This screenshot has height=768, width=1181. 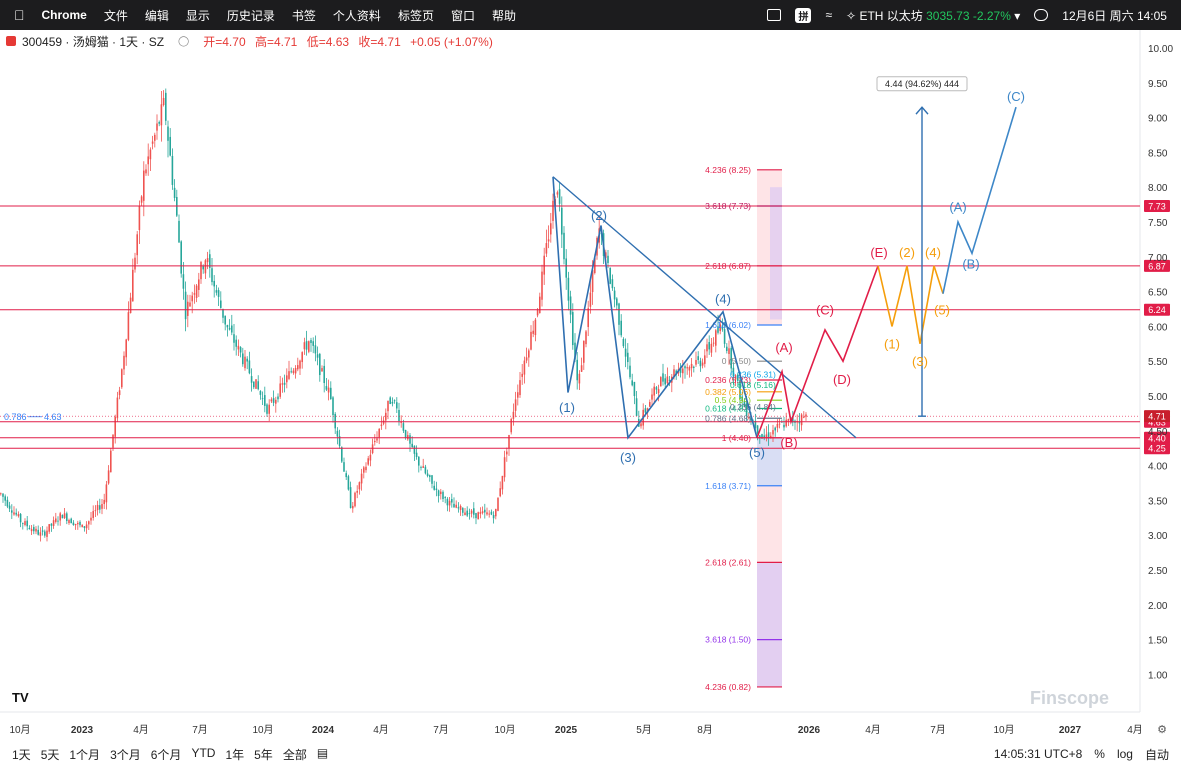 I want to click on symbol-title: 300459 · 汤姆猫 · 1天 · SZ, so click(x=93, y=41).